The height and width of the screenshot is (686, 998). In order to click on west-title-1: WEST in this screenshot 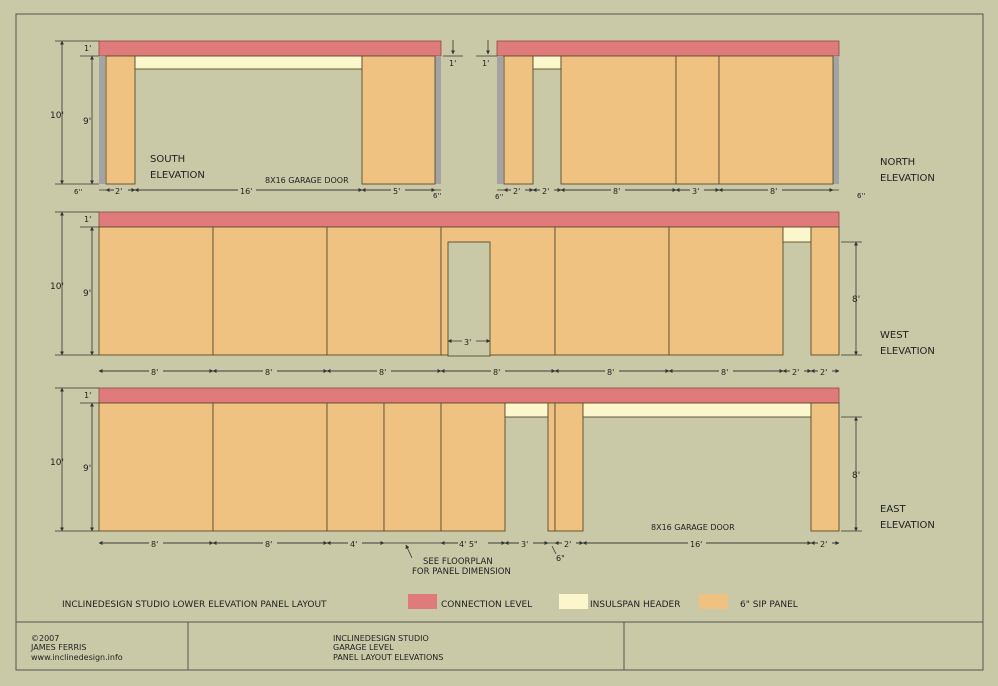, I will do `click(895, 335)`.